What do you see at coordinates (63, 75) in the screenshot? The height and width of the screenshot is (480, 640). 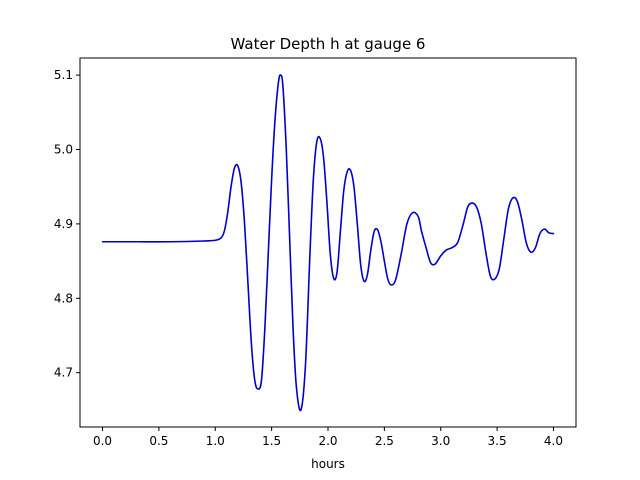 I see `y-tick-label: 5.1` at bounding box center [63, 75].